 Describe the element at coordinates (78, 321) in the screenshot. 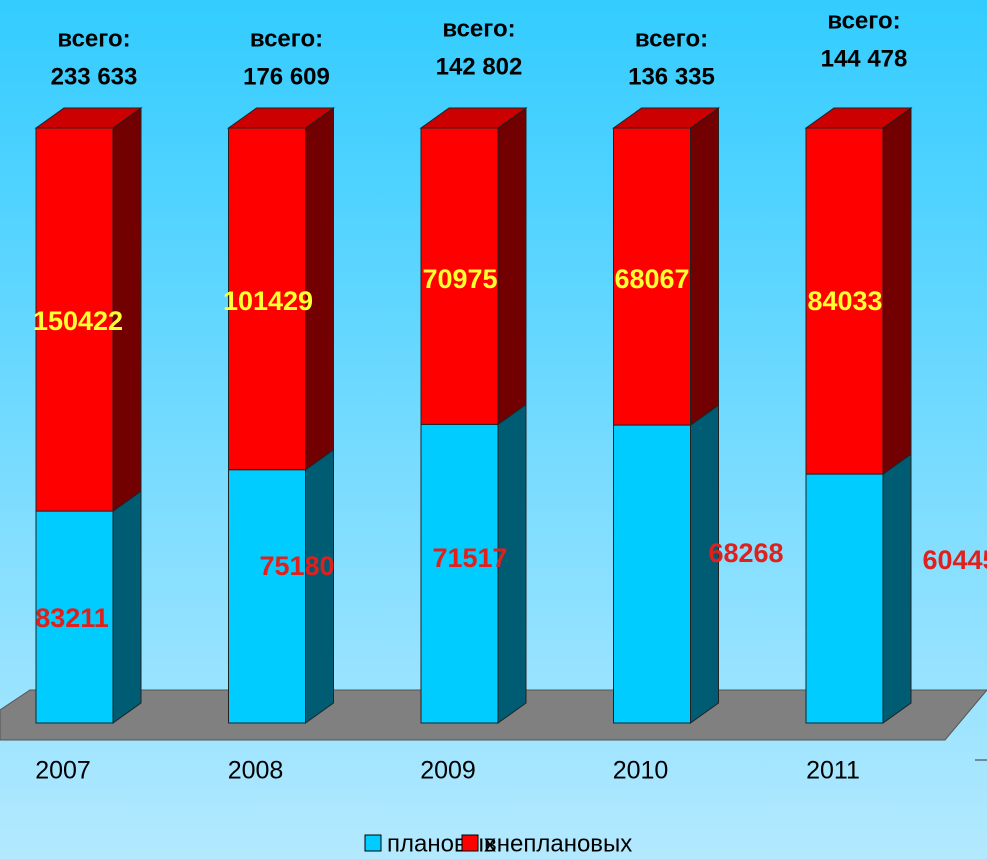

I see `data-label: 150422` at that location.